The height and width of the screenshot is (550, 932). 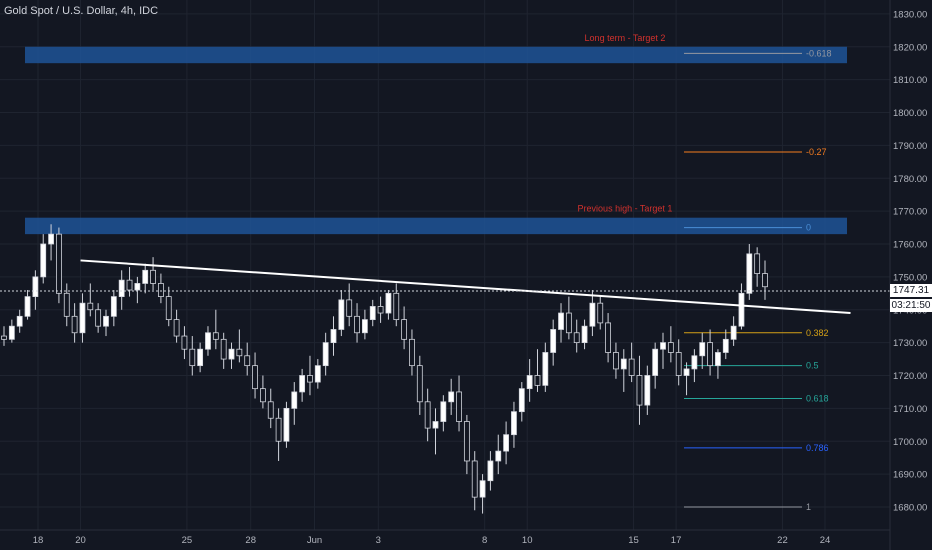 What do you see at coordinates (314, 540) in the screenshot?
I see `time-tick-label: Jun` at bounding box center [314, 540].